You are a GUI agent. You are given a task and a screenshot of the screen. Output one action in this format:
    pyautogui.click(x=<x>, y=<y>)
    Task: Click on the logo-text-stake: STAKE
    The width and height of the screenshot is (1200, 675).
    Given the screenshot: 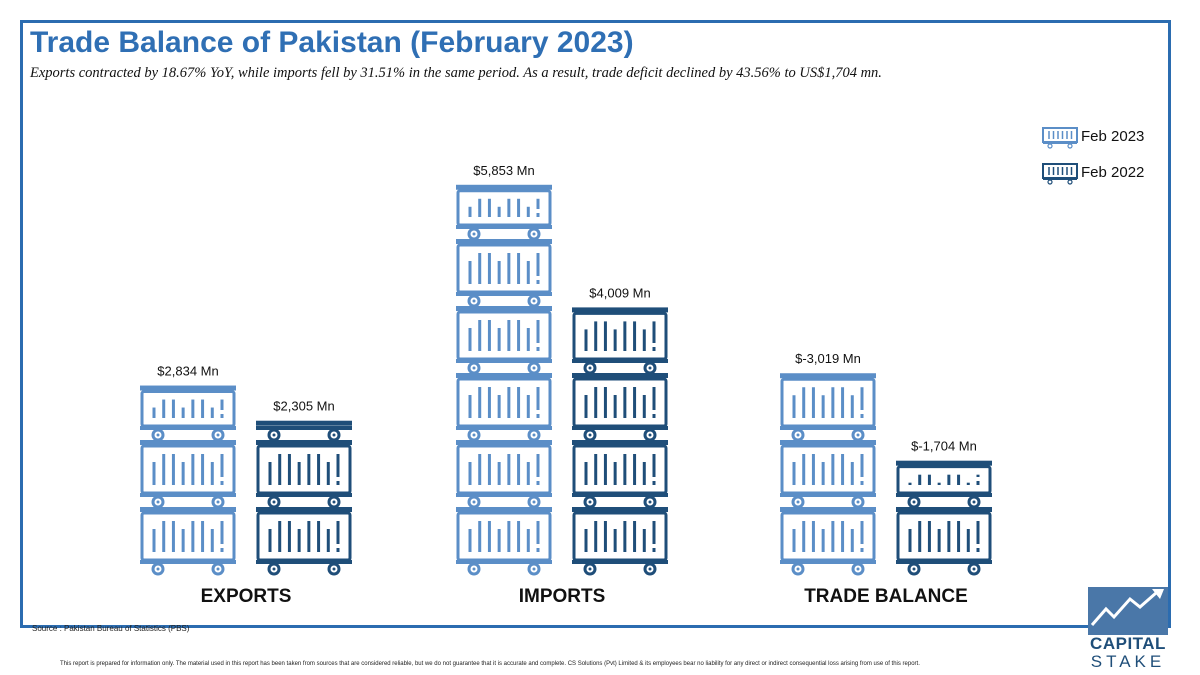 What is the action you would take?
    pyautogui.click(x=1128, y=661)
    